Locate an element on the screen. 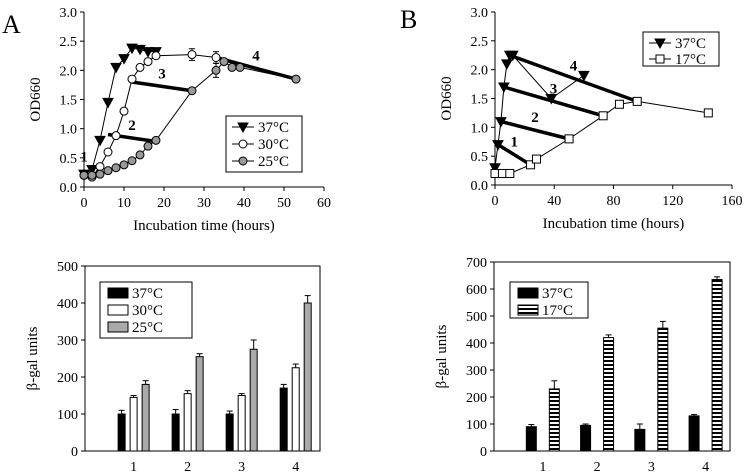 The width and height of the screenshot is (745, 476). y-tick-label: 2.5 is located at coordinates (480, 42).